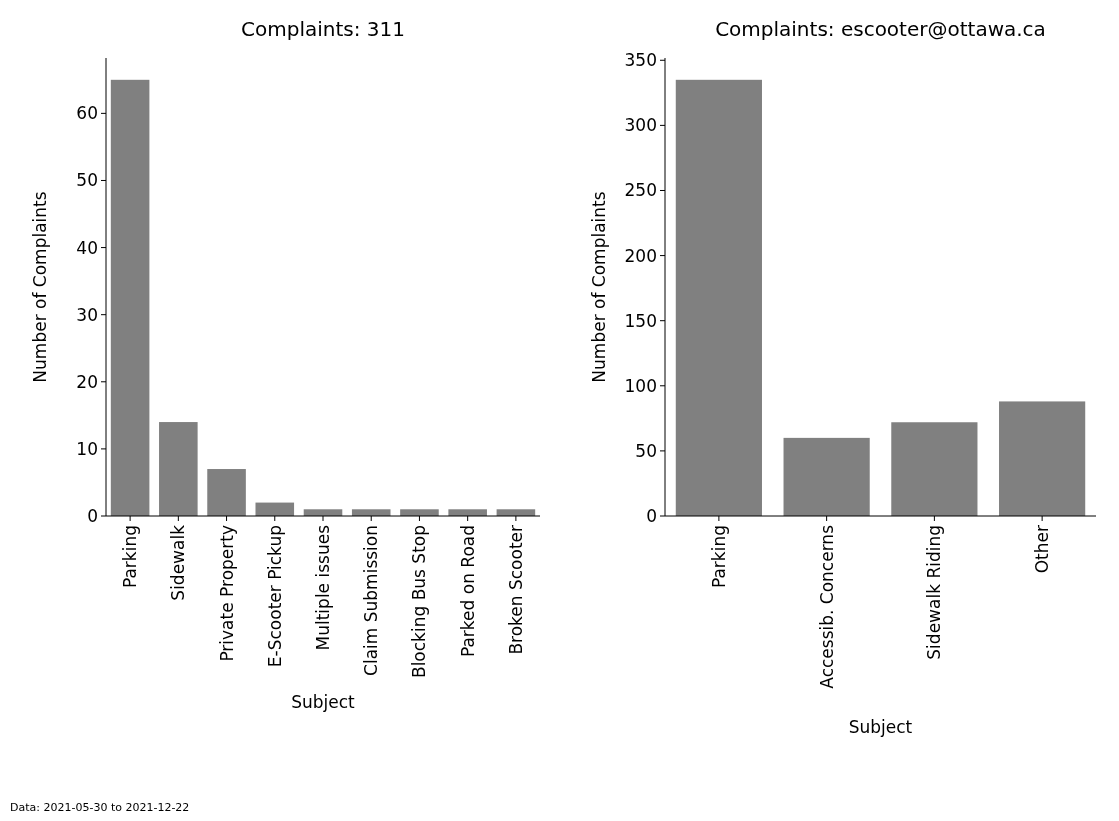 This screenshot has width=1119, height=821. What do you see at coordinates (640, 190) in the screenshot?
I see `y-tick-label: 250` at bounding box center [640, 190].